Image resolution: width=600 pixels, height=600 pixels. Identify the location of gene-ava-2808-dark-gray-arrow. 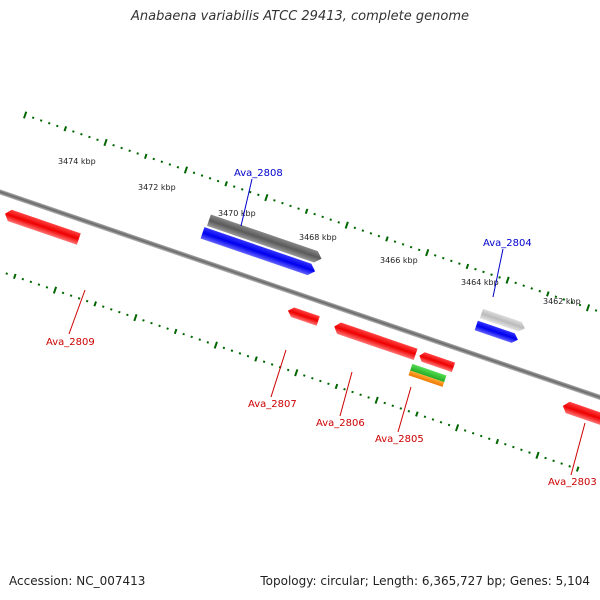
(264, 239).